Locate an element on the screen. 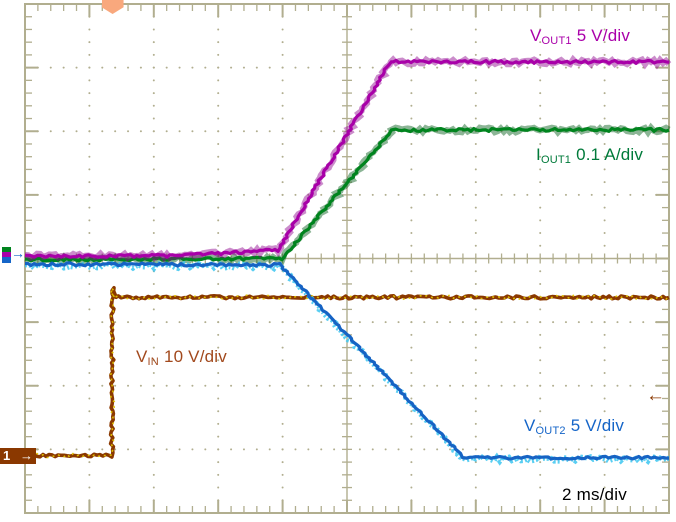 Image resolution: width=676 pixels, height=522 pixels. channel4-marker-icon is located at coordinates (6, 260).